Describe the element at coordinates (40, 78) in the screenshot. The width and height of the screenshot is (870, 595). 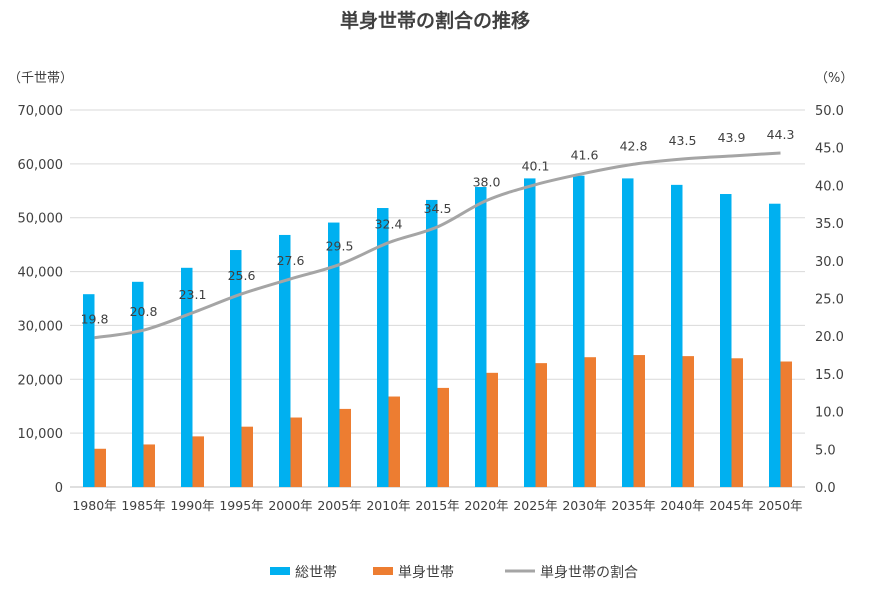
I see `left-axis-unit: （千世帯）` at that location.